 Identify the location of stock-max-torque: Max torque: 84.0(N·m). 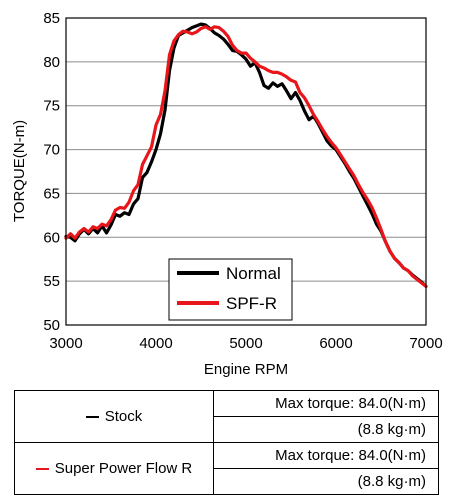
(326, 403).